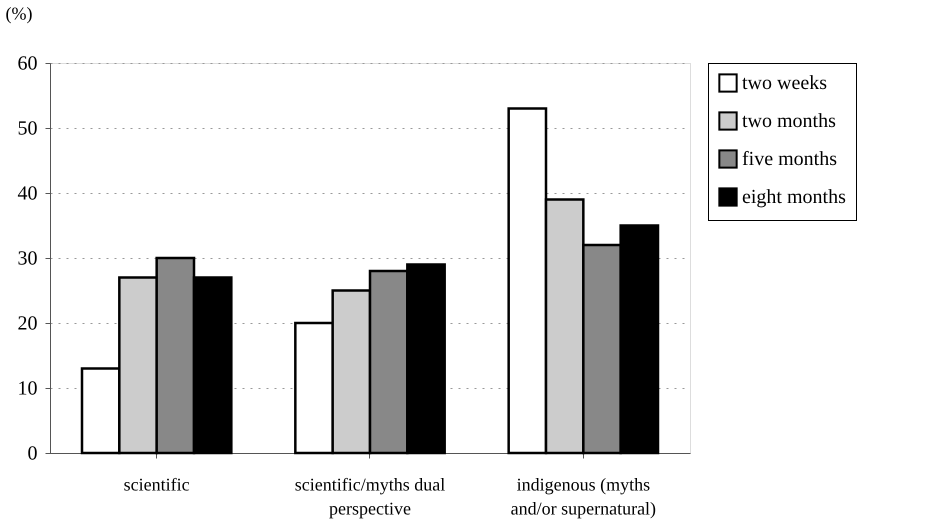 The height and width of the screenshot is (527, 950). What do you see at coordinates (33, 453) in the screenshot?
I see `y-tick-label: 0` at bounding box center [33, 453].